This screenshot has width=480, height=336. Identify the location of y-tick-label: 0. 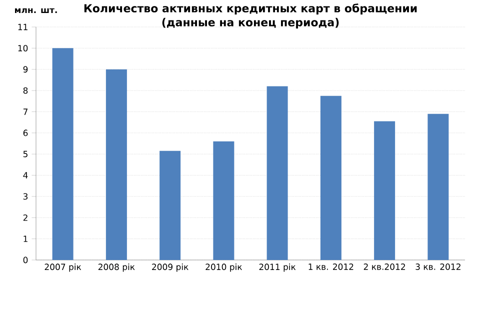
(25, 260).